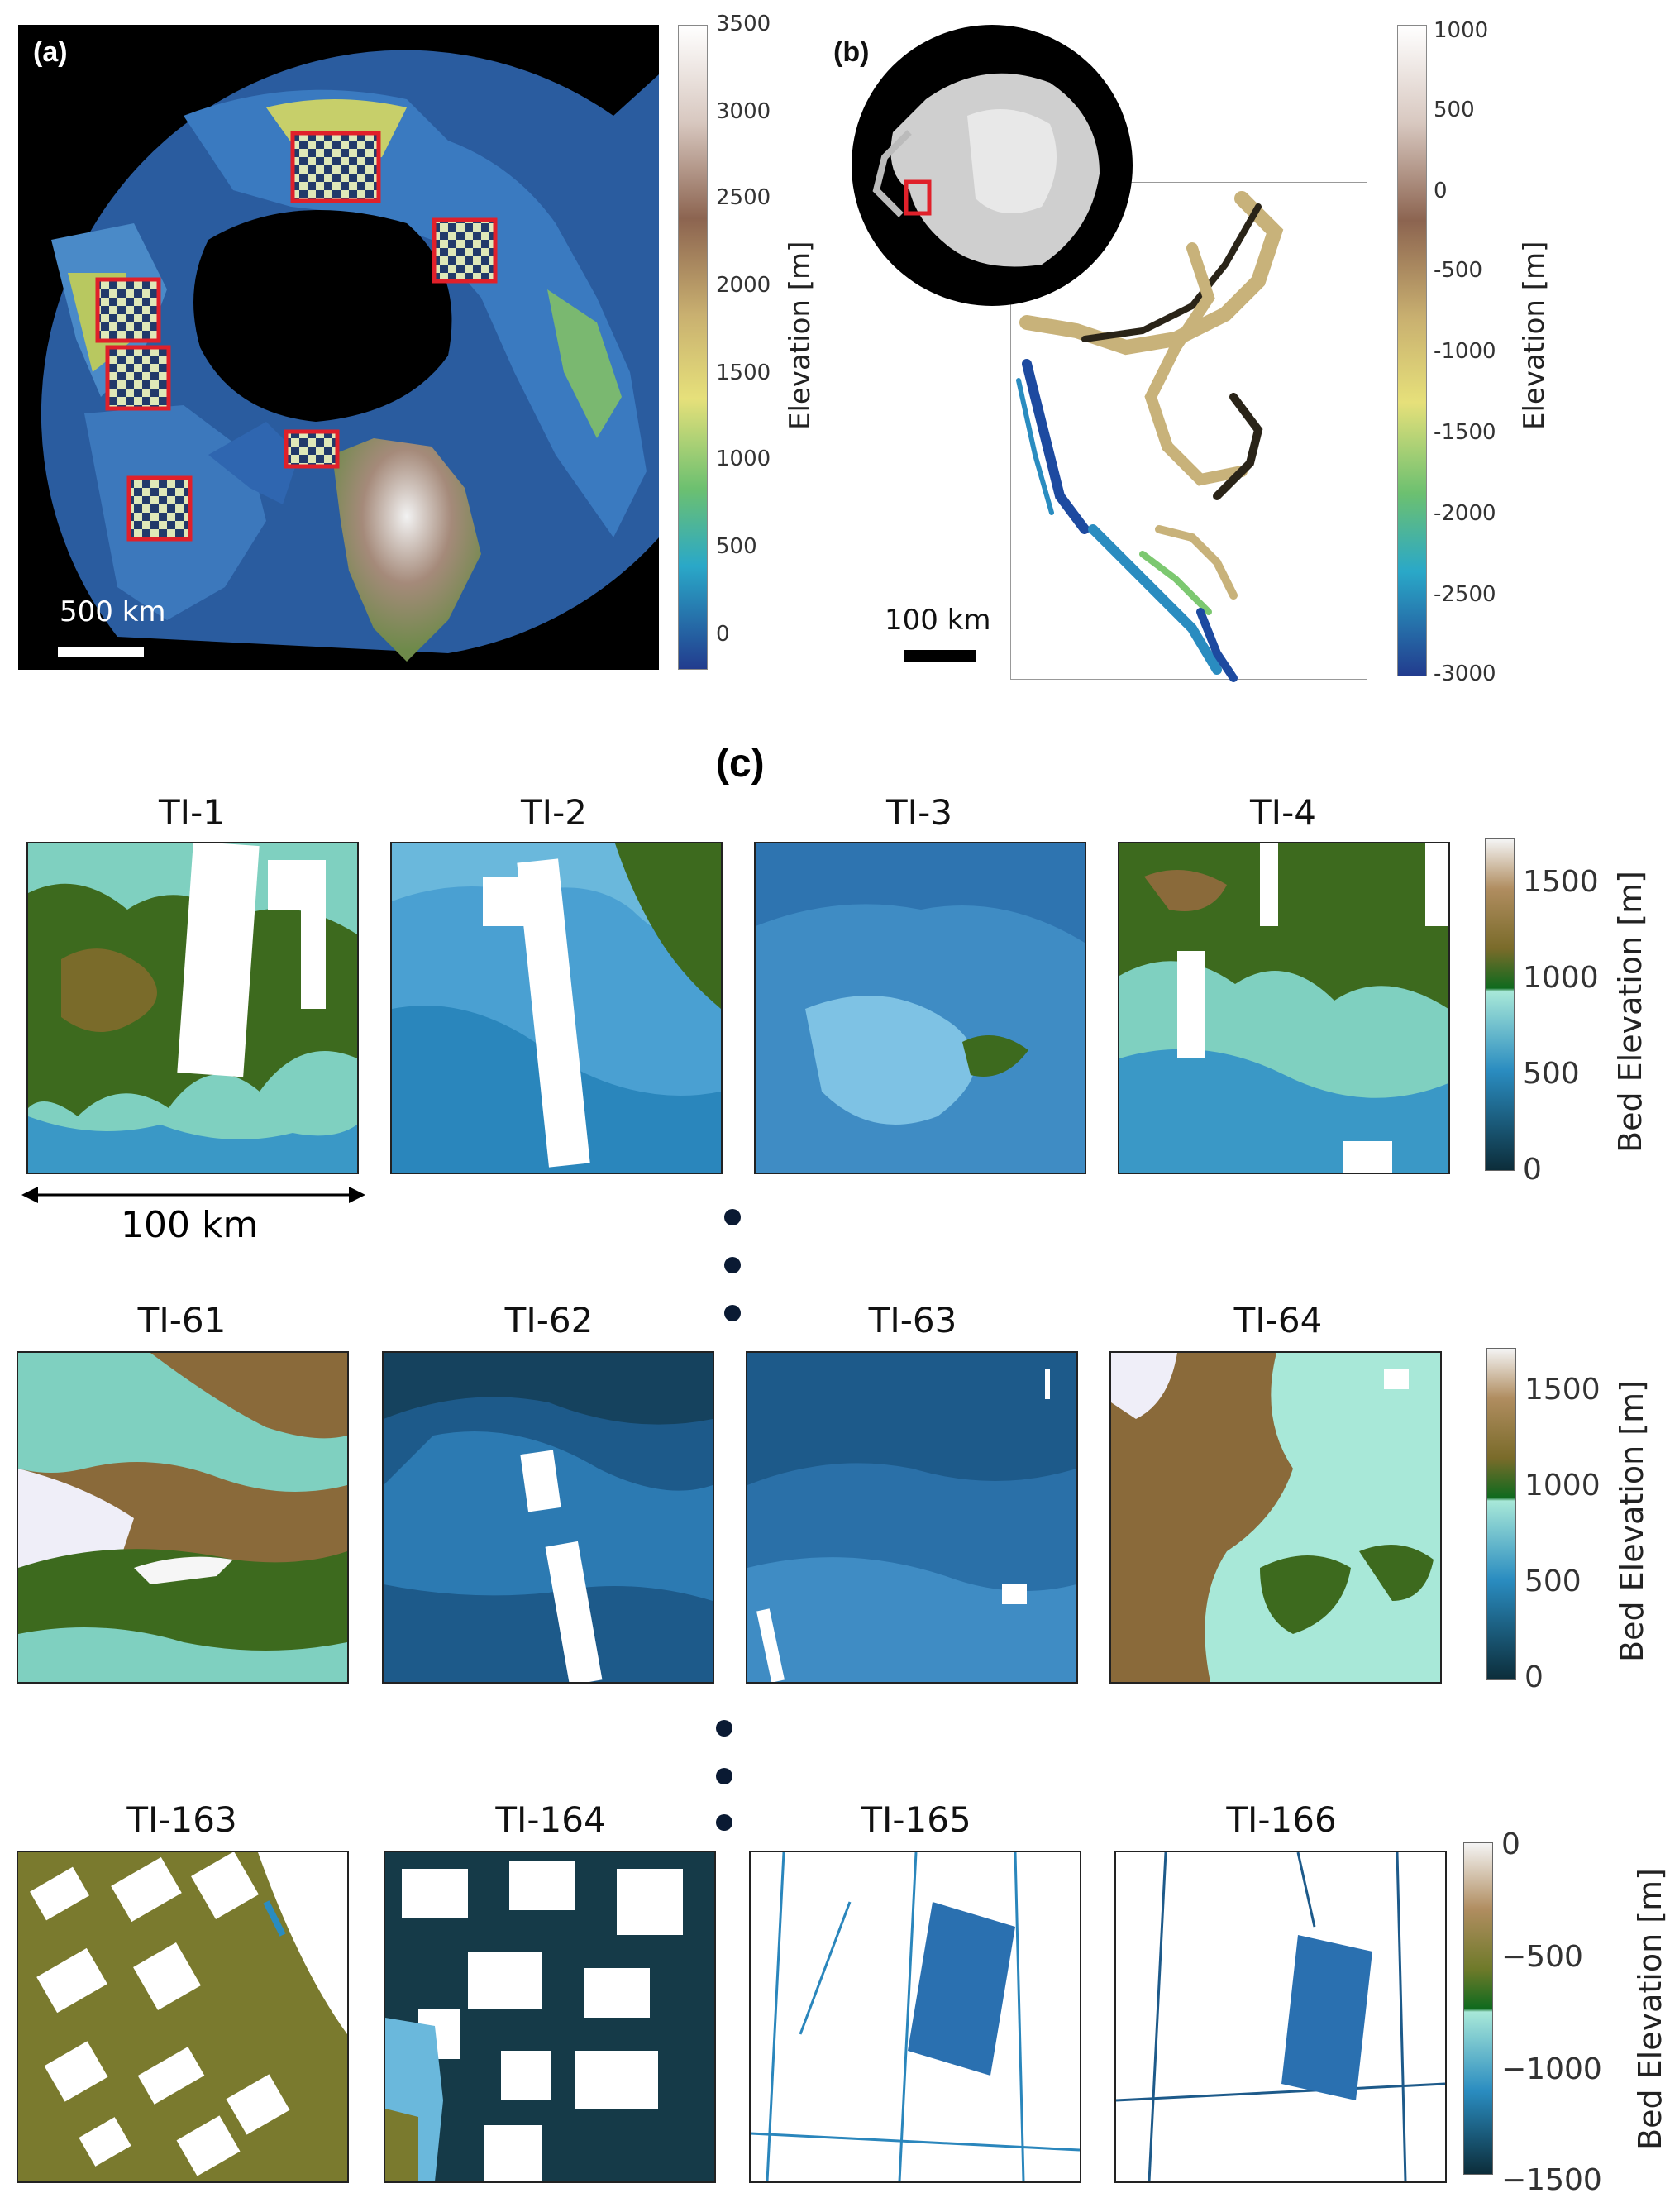 The image size is (1670, 2212). I want to click on survey-lines-map, so click(1150, 437).